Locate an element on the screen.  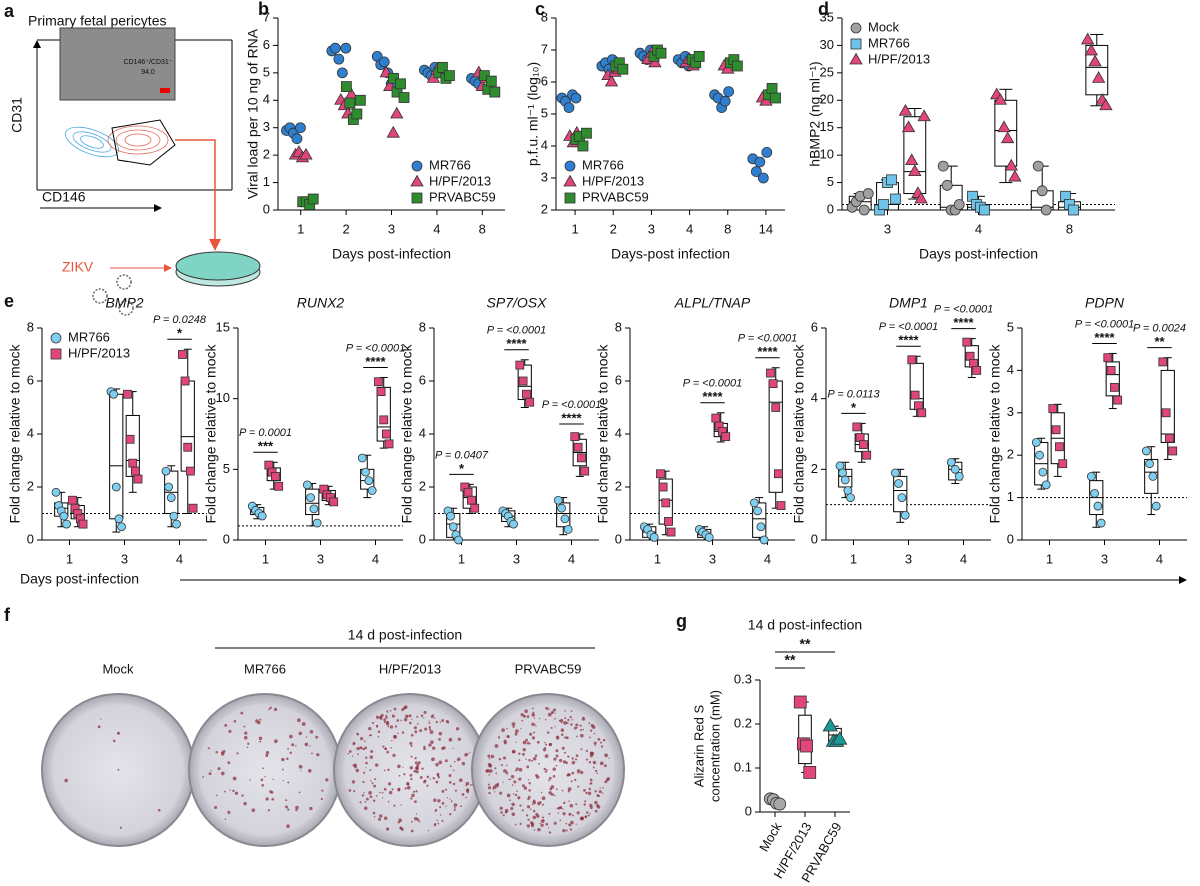
chart-title: 14 d post-infection is located at coordinates (805, 625).